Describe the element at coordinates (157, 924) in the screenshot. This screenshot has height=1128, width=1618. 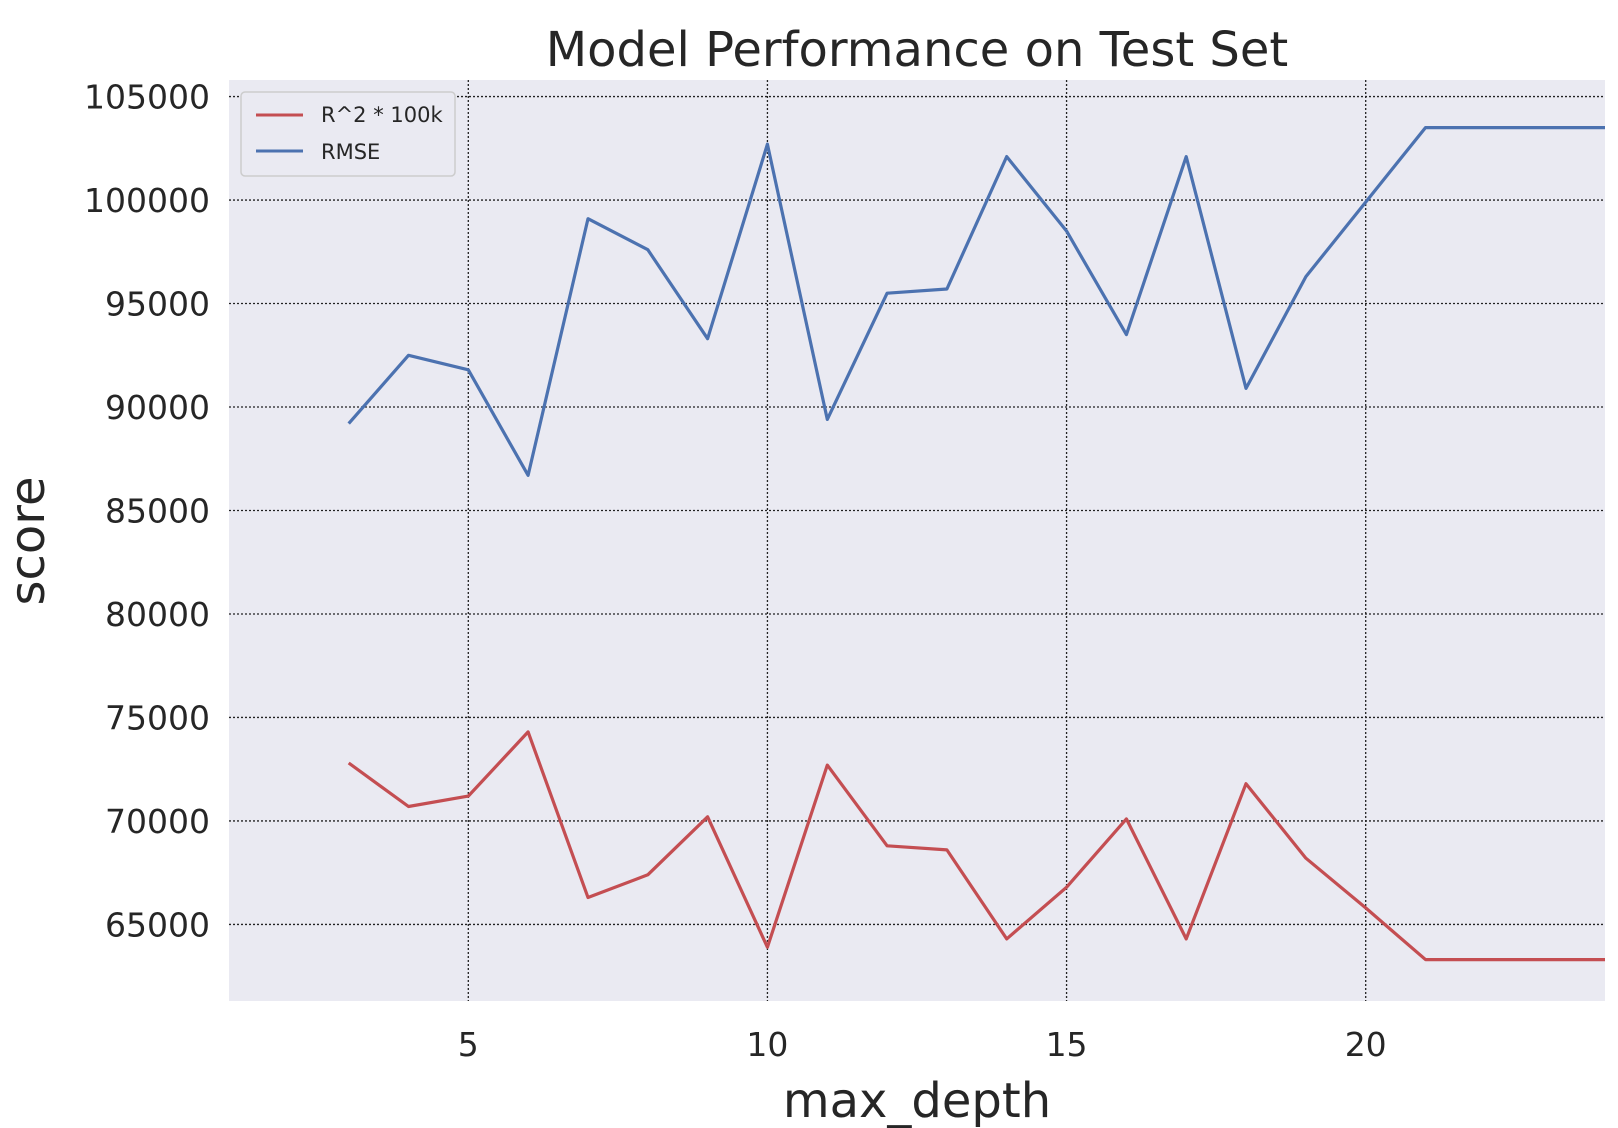
I see `y-tick-label: 65000` at that location.